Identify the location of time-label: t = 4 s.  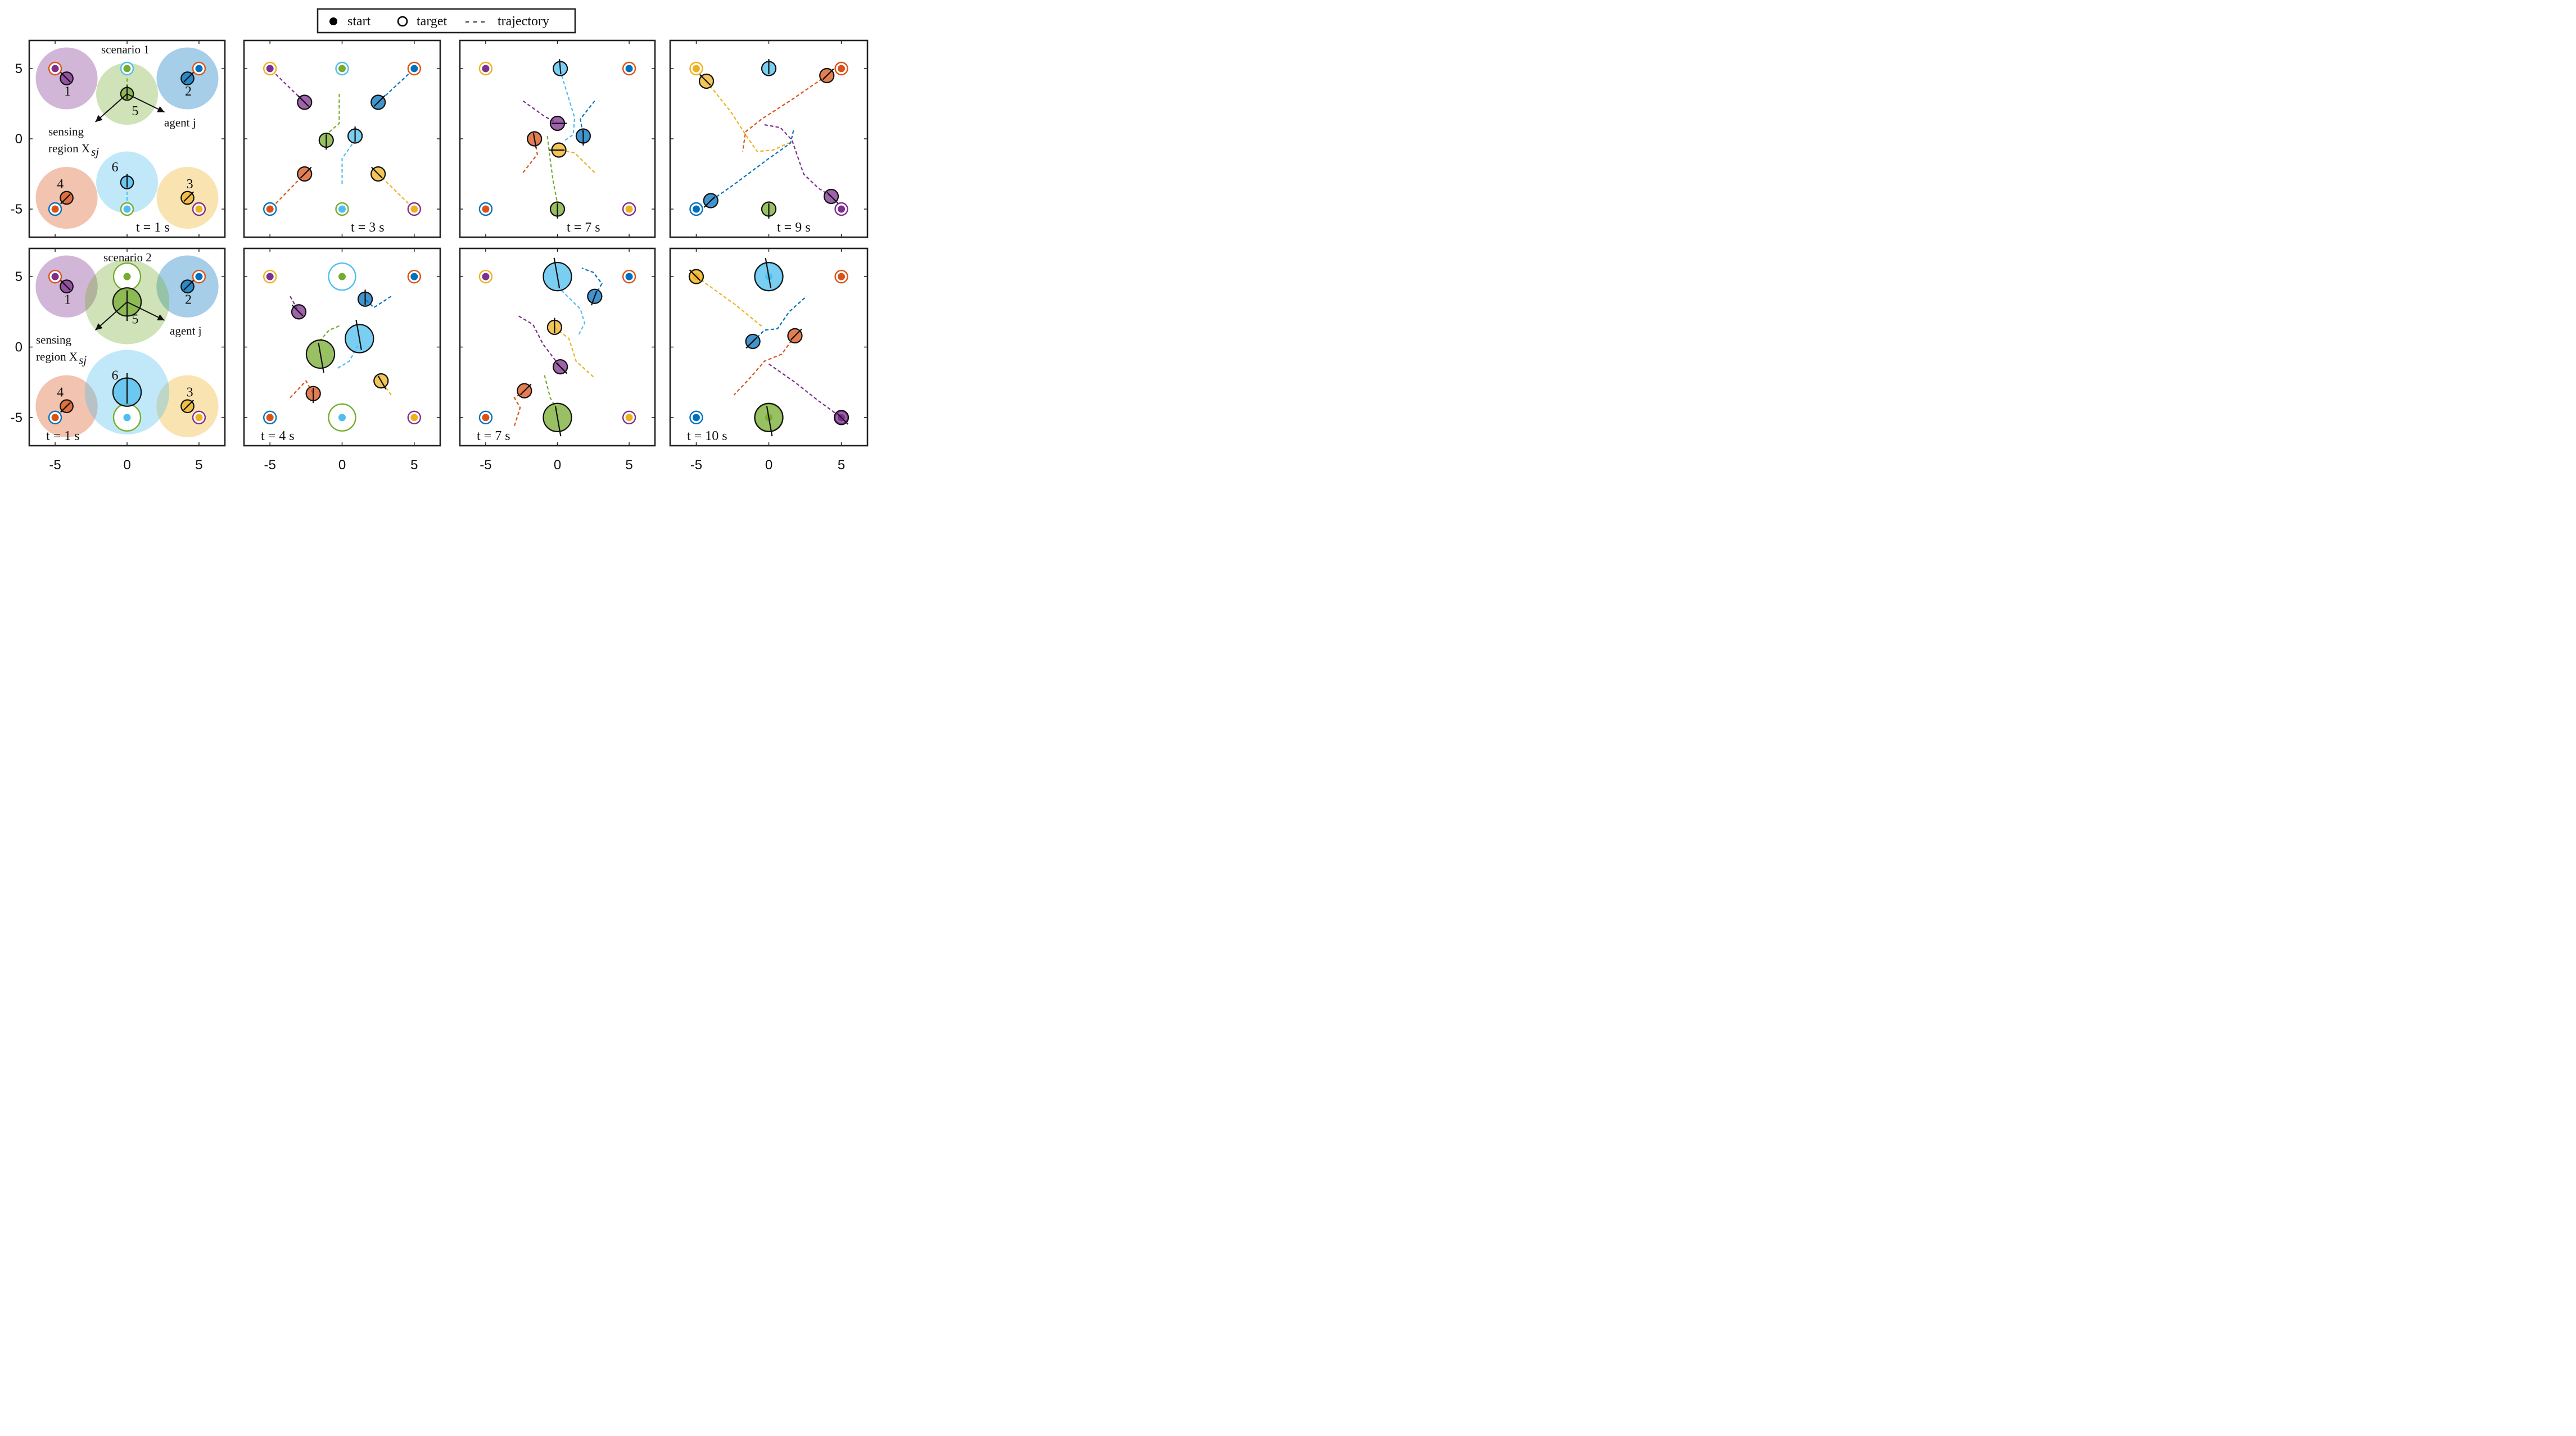
(278, 436).